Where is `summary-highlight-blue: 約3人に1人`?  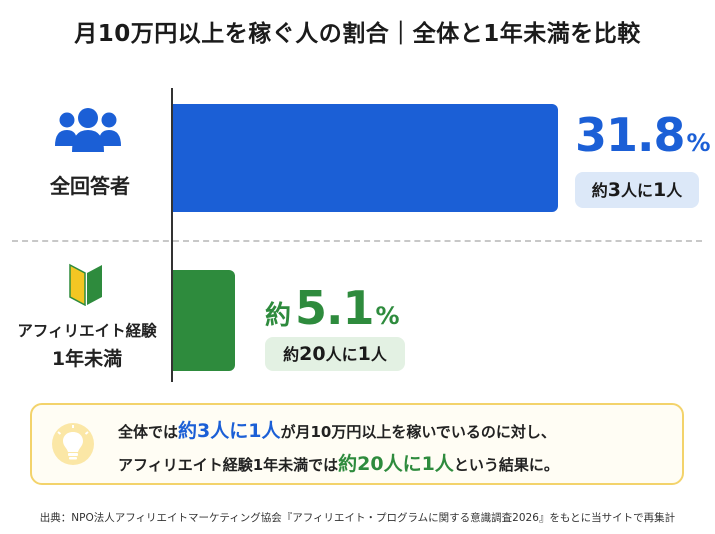
summary-highlight-blue: 約3人に1人 is located at coordinates (229, 431).